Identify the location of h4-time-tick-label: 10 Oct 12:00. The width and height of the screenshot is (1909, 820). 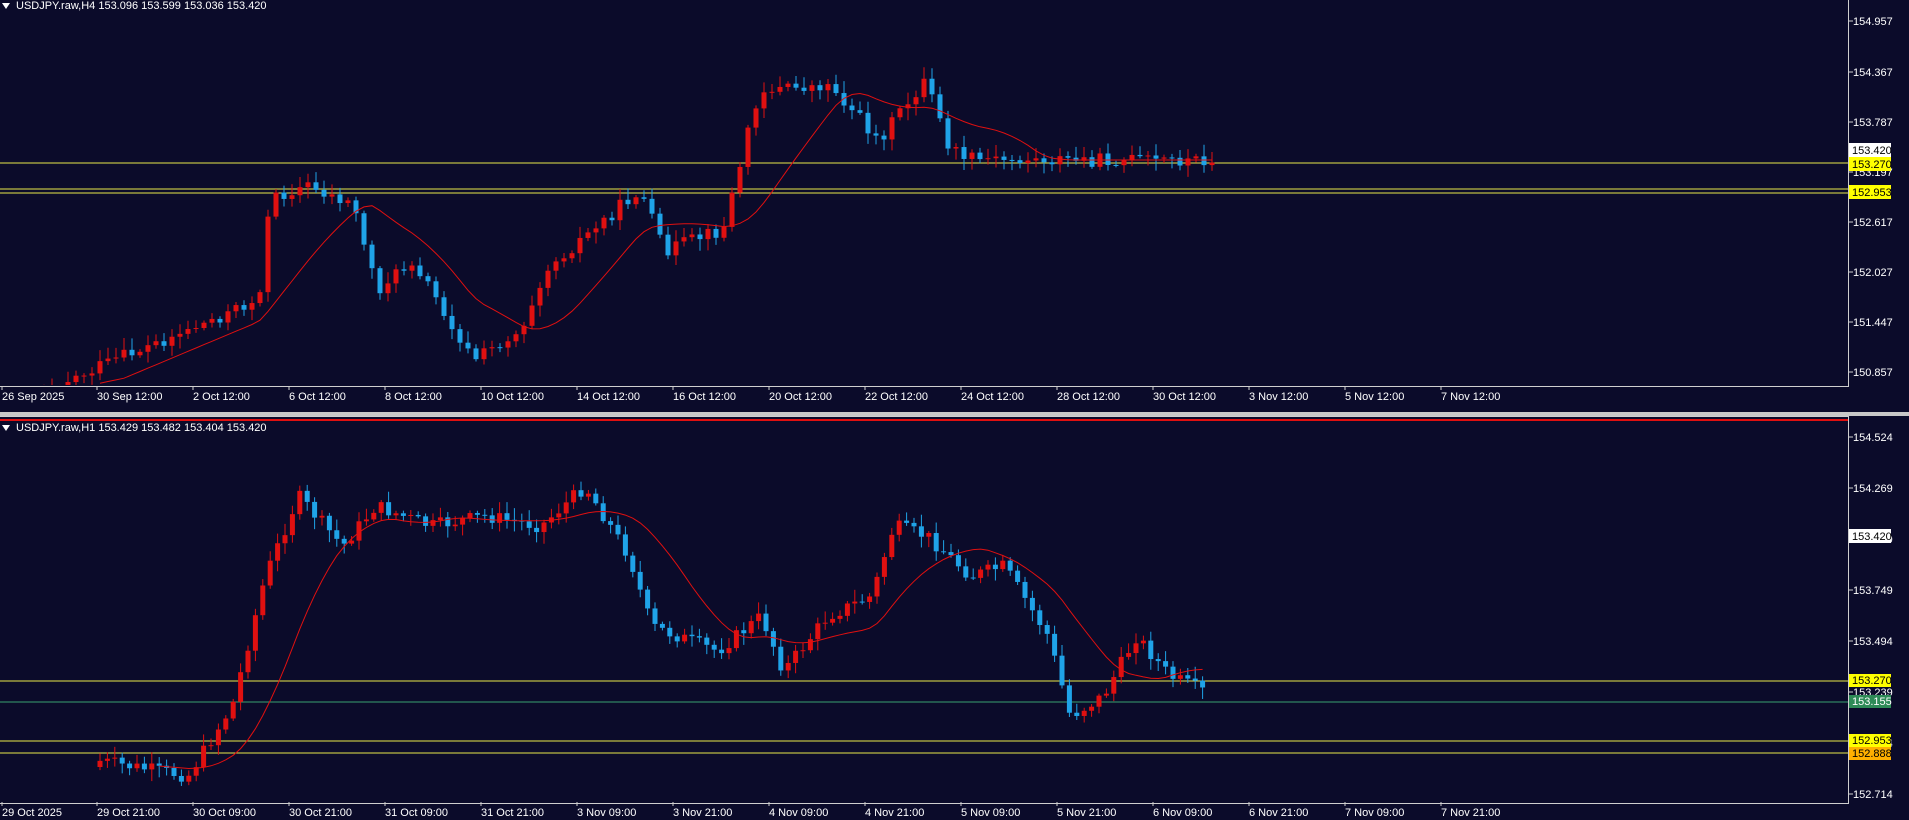
(512, 397).